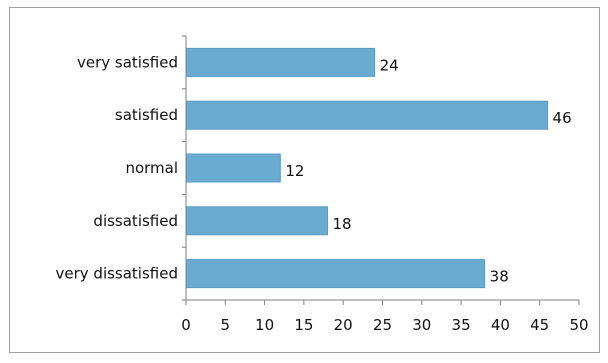 The height and width of the screenshot is (363, 608). What do you see at coordinates (280, 62) in the screenshot?
I see `bar-very-satisfied` at bounding box center [280, 62].